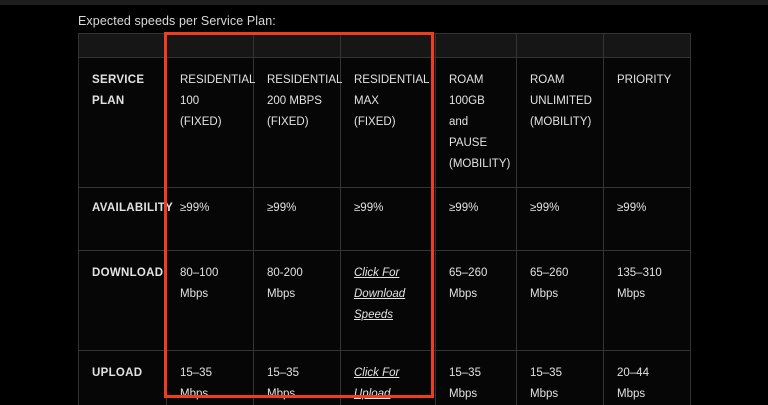  What do you see at coordinates (380, 294) in the screenshot?
I see `cell-link: Click For Download Speeds` at bounding box center [380, 294].